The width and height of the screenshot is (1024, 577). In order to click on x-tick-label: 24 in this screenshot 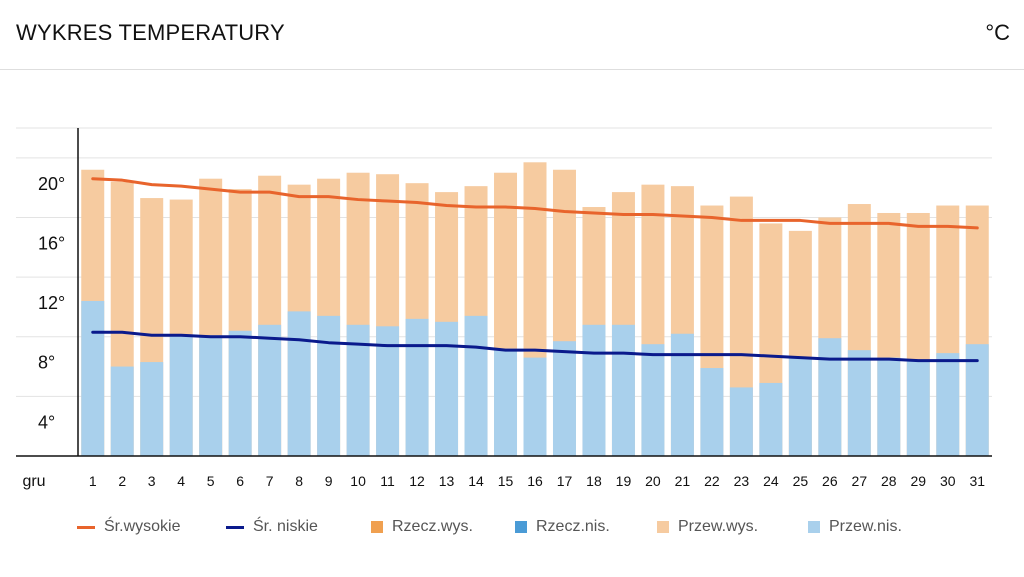, I will do `click(771, 481)`.